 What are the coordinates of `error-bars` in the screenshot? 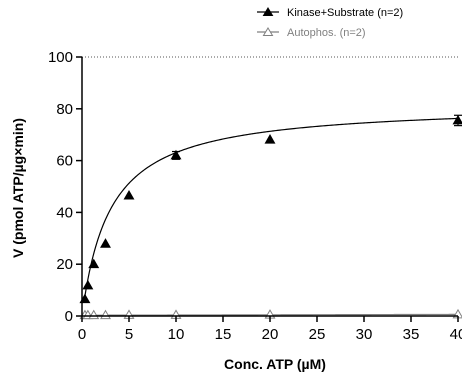 It's located at (317, 137).